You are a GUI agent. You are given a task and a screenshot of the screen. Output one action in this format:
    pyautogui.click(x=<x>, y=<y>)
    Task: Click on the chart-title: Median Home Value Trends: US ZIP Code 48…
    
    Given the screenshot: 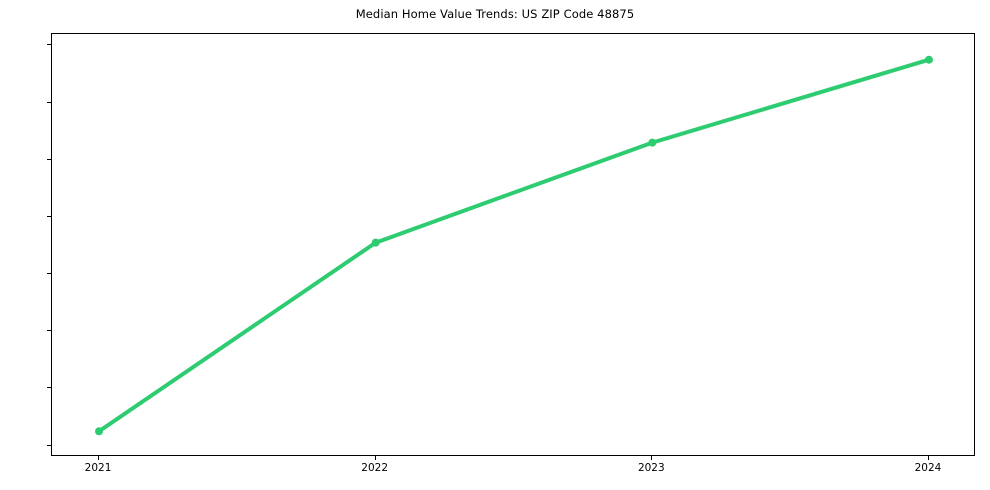 What is the action you would take?
    pyautogui.click(x=495, y=14)
    